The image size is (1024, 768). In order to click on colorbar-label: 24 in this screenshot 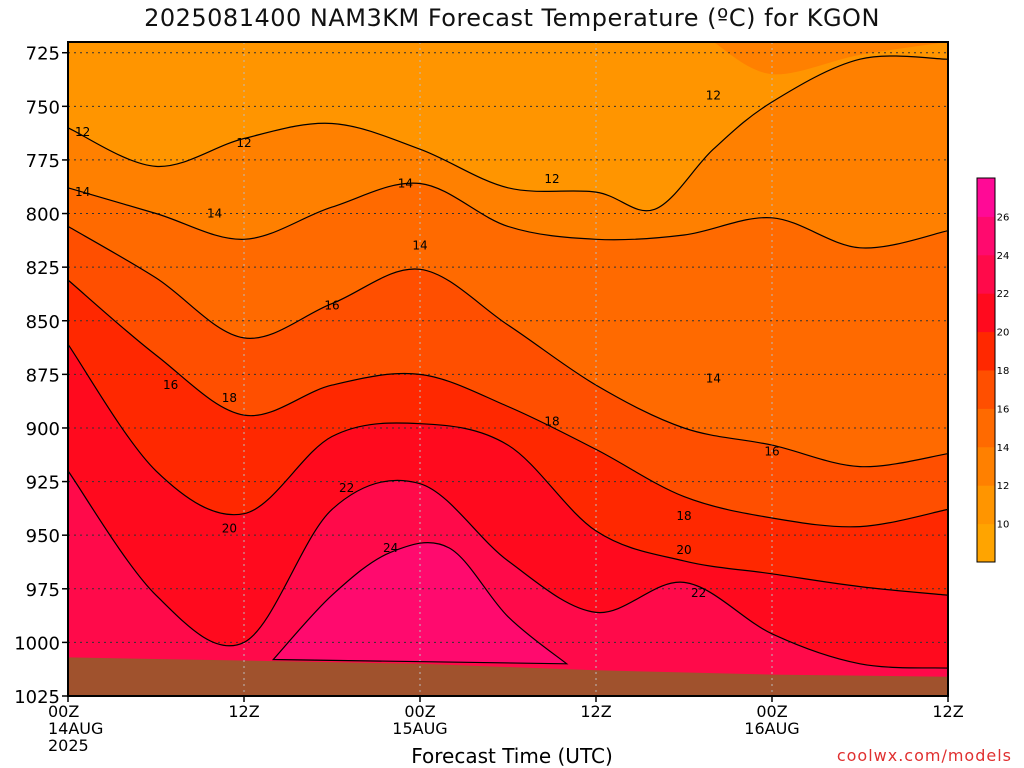, I will do `click(1003, 256)`.